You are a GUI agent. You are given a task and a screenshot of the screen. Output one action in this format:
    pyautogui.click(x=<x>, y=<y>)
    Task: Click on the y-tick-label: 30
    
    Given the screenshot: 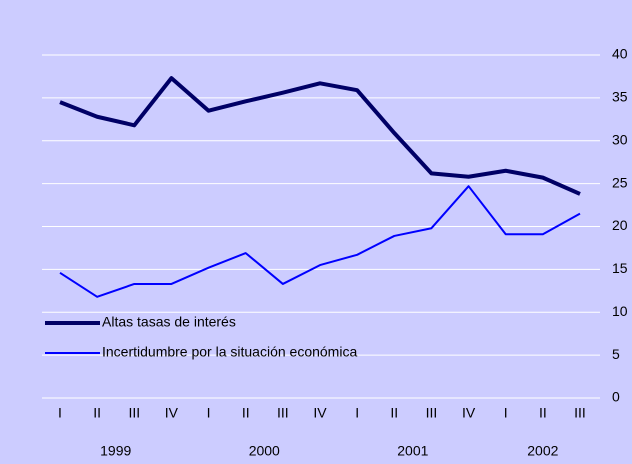 What is the action you would take?
    pyautogui.click(x=620, y=139)
    